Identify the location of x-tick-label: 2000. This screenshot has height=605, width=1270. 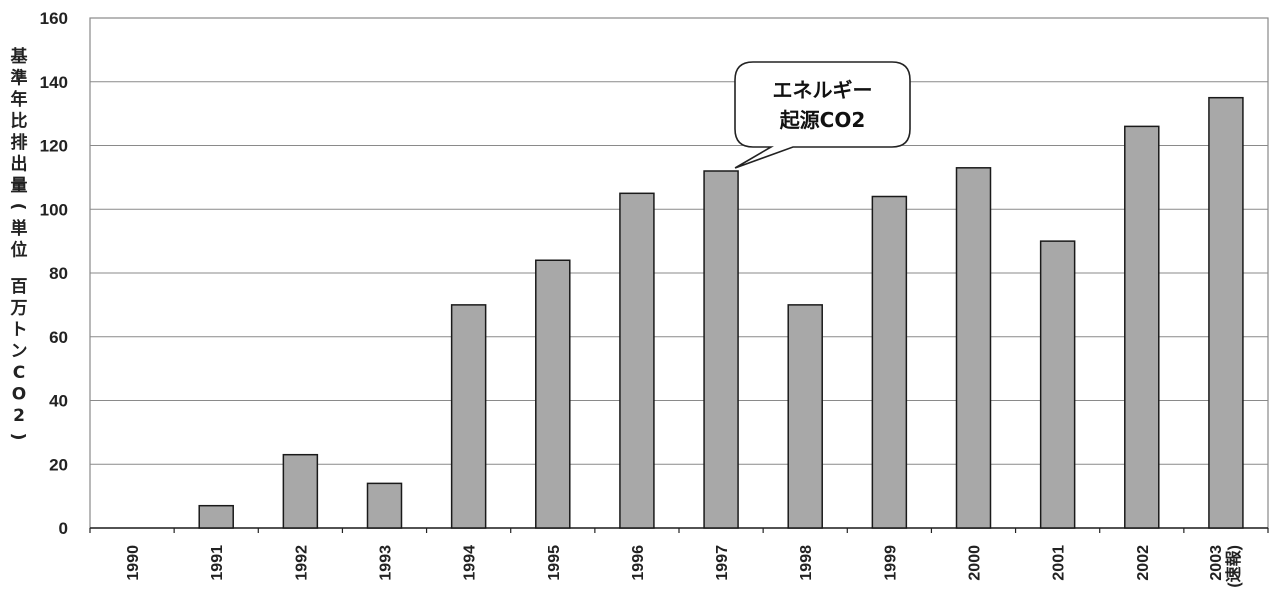
(975, 563).